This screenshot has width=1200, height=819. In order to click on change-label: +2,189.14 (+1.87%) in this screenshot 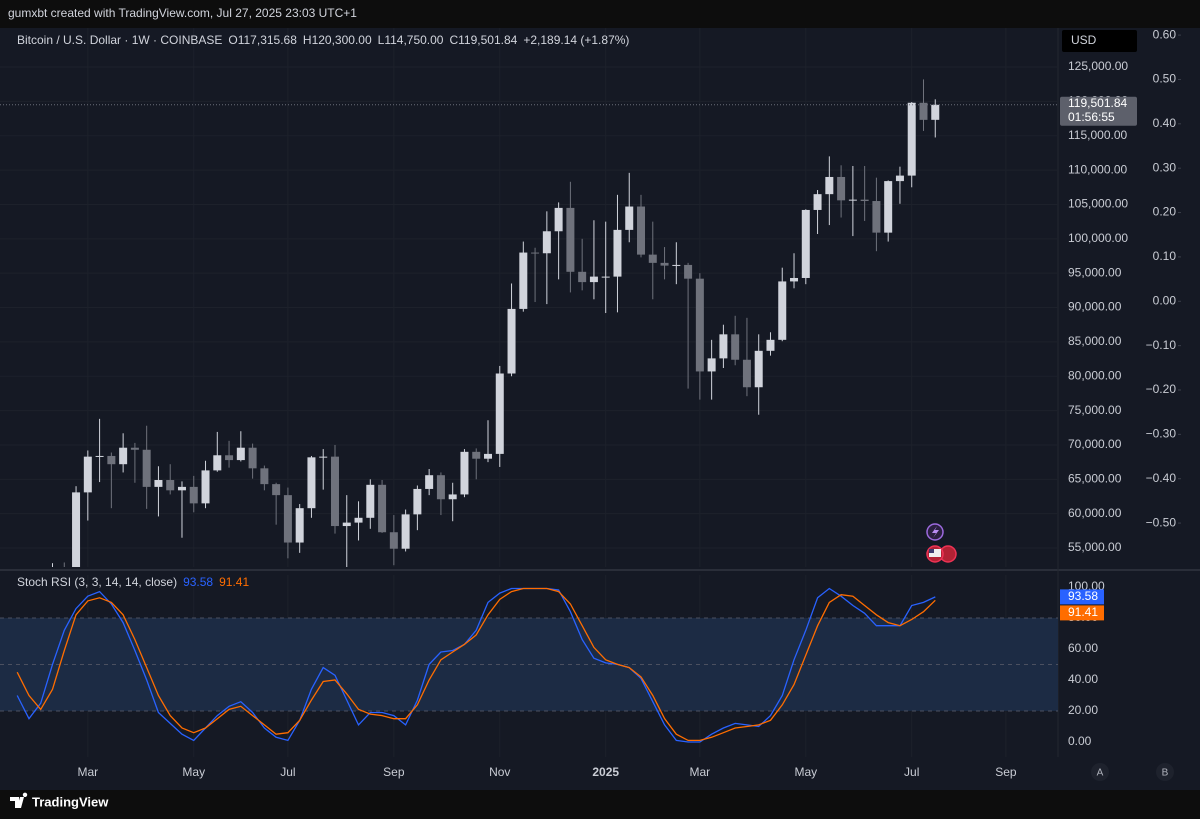, I will do `click(576, 40)`.